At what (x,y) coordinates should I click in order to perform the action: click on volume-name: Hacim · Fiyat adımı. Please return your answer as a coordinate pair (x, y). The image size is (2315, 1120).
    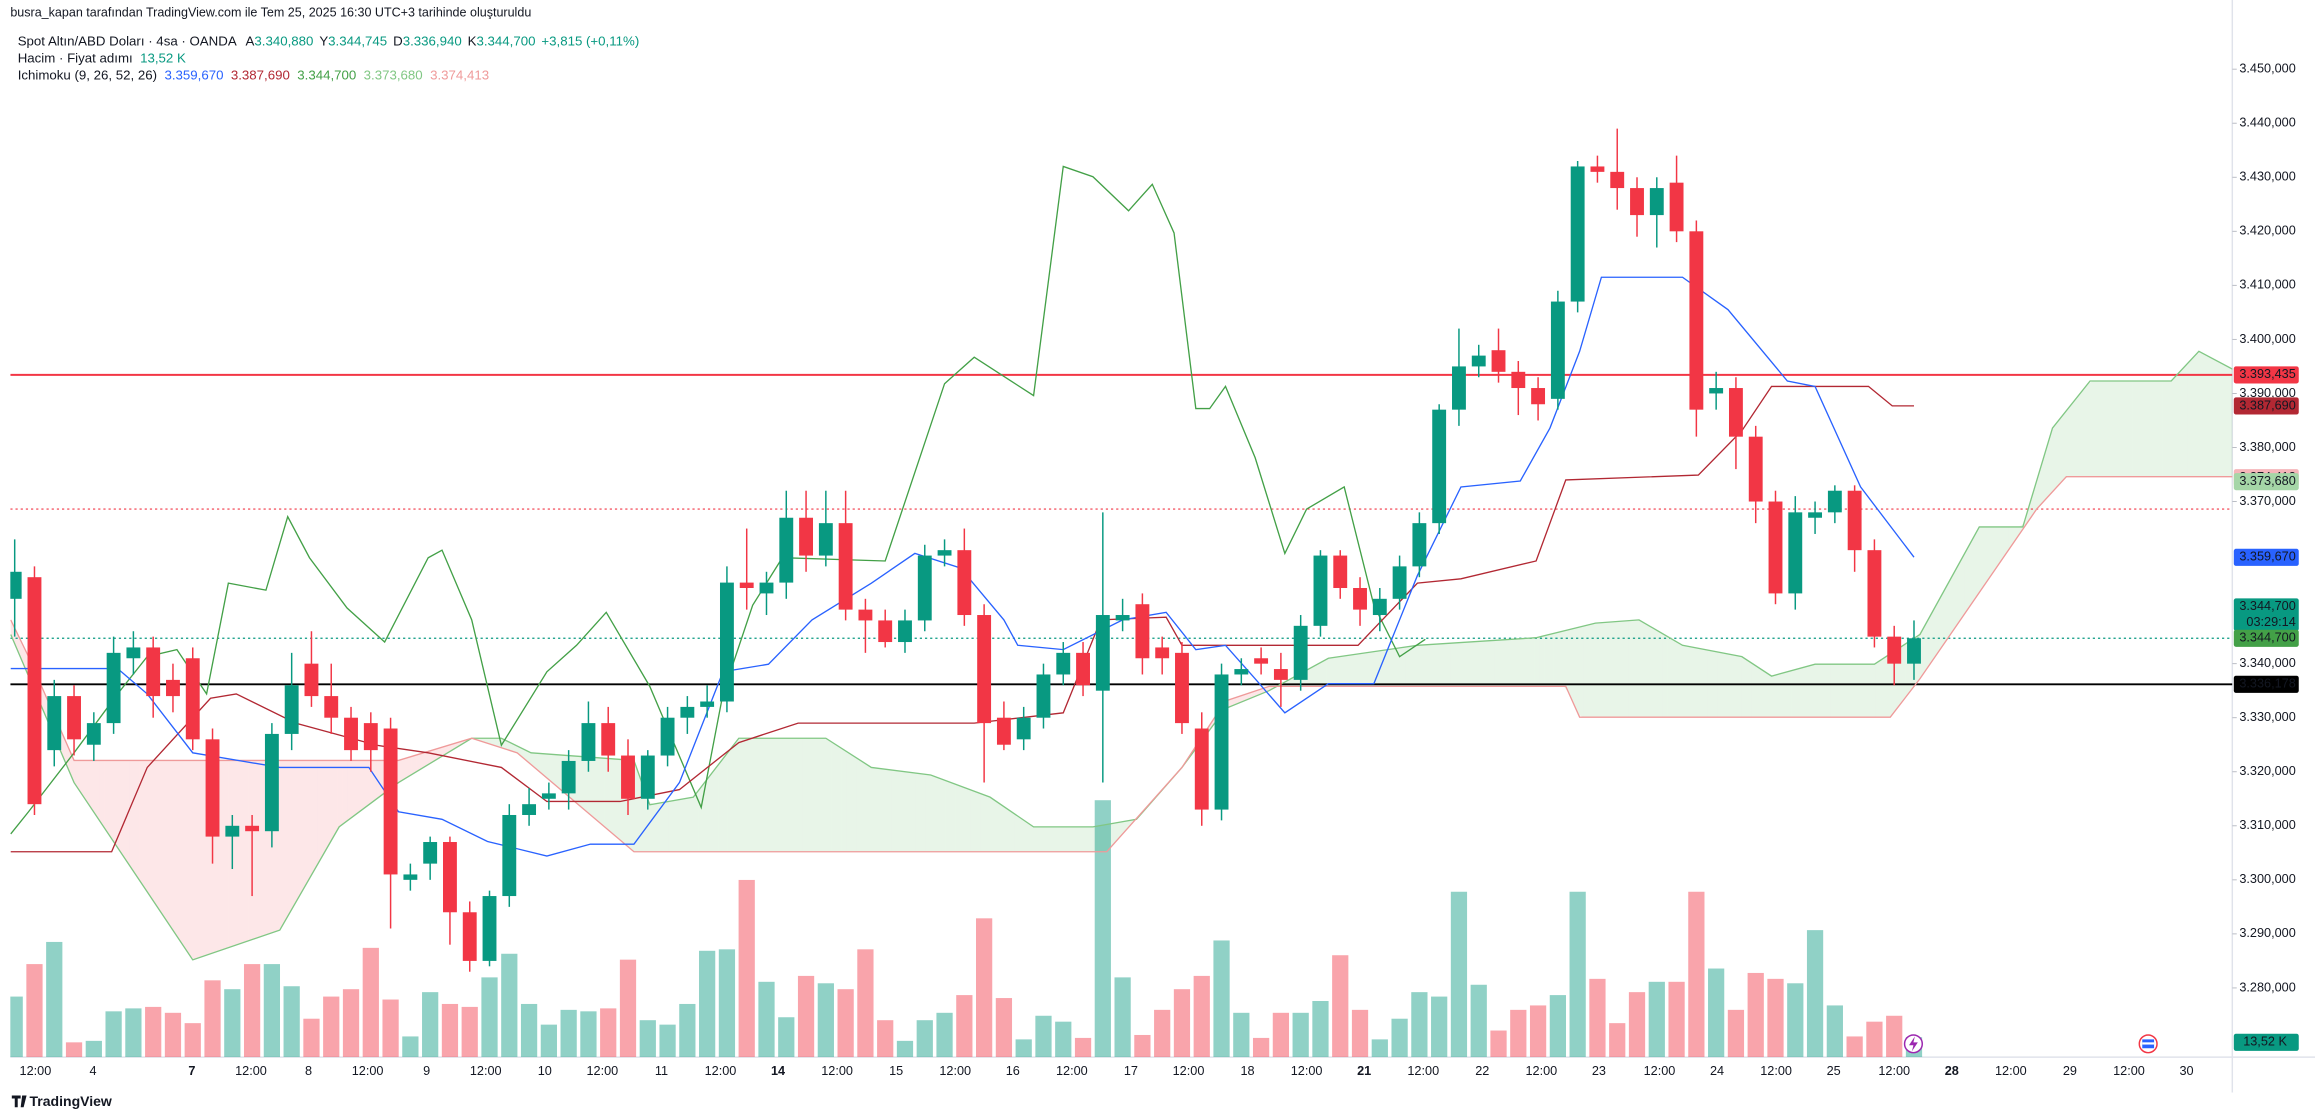
    Looking at the image, I should click on (75, 57).